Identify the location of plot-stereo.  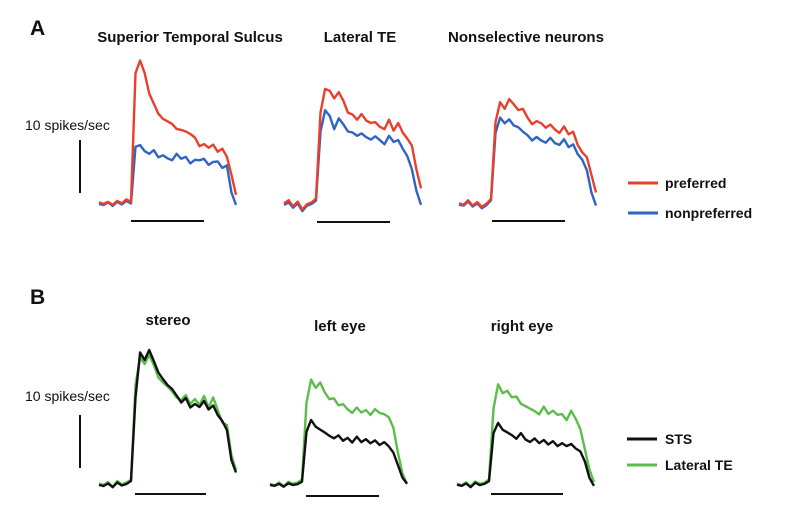
(168, 418).